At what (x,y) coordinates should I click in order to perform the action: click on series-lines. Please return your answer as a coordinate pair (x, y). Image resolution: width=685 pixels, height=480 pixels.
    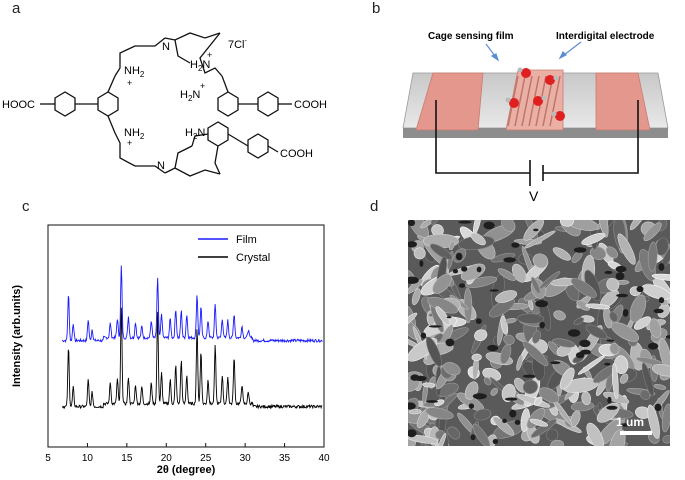
    Looking at the image, I should click on (192, 337).